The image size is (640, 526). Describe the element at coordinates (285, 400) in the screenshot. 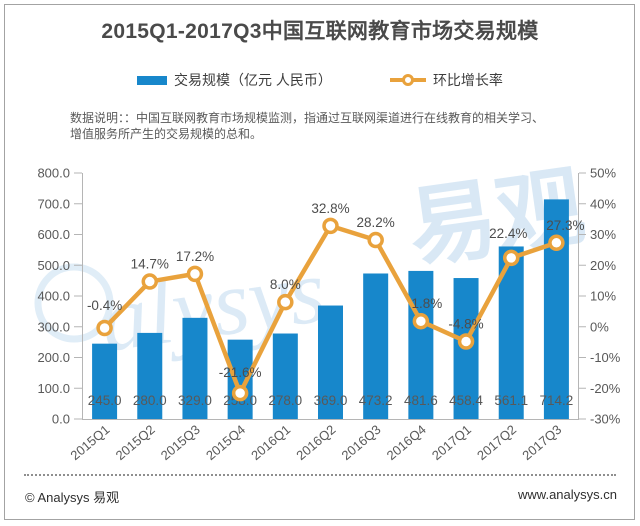

I see `bar-value-label: 278.0` at that location.